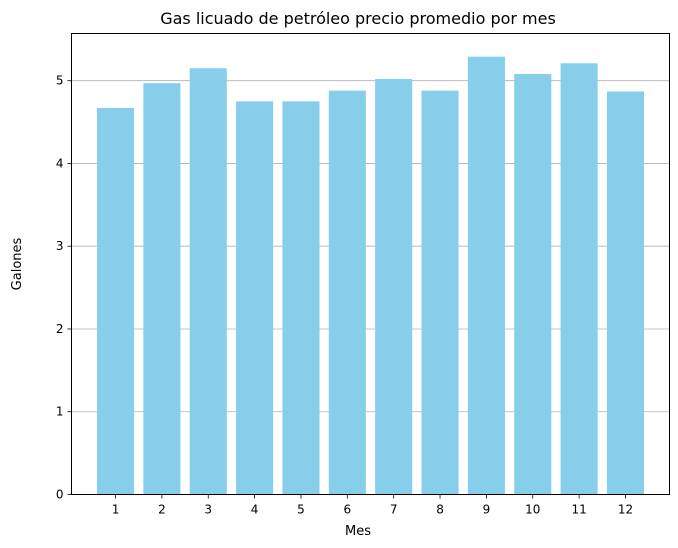 Image resolution: width=678 pixels, height=548 pixels. I want to click on y-tick-label-4: 4, so click(60, 163).